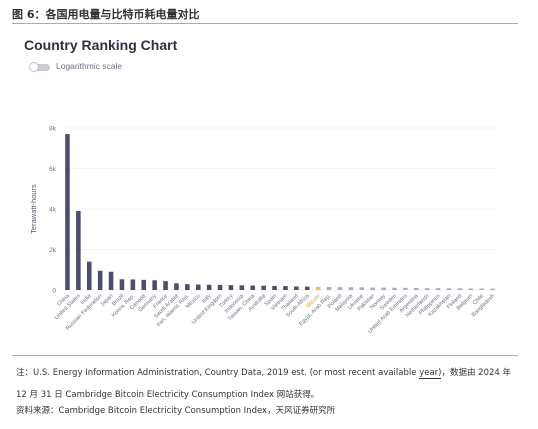 This screenshot has height=429, width=538. I want to click on x-tick-label: Italy, so click(207, 299).